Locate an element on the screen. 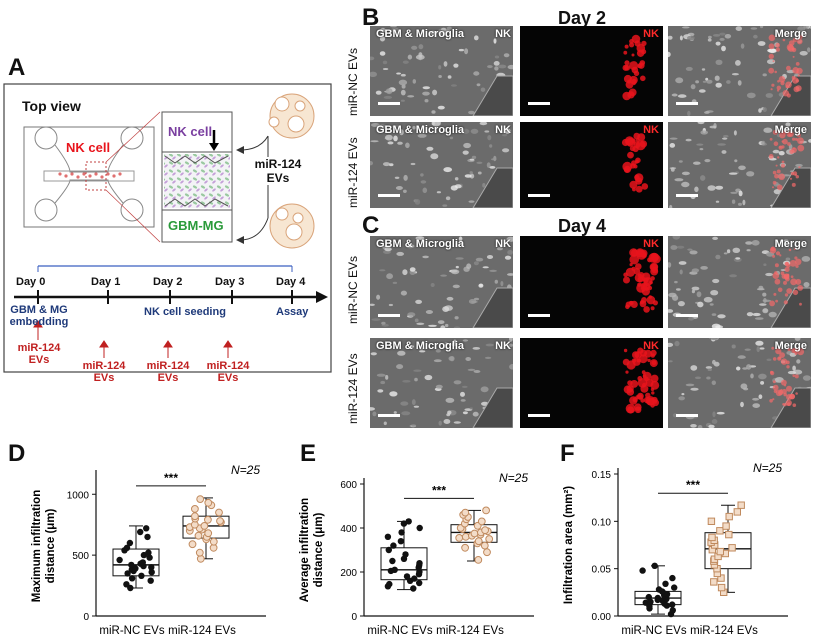  ev-label: miR-124 EVs is located at coordinates (278, 171).